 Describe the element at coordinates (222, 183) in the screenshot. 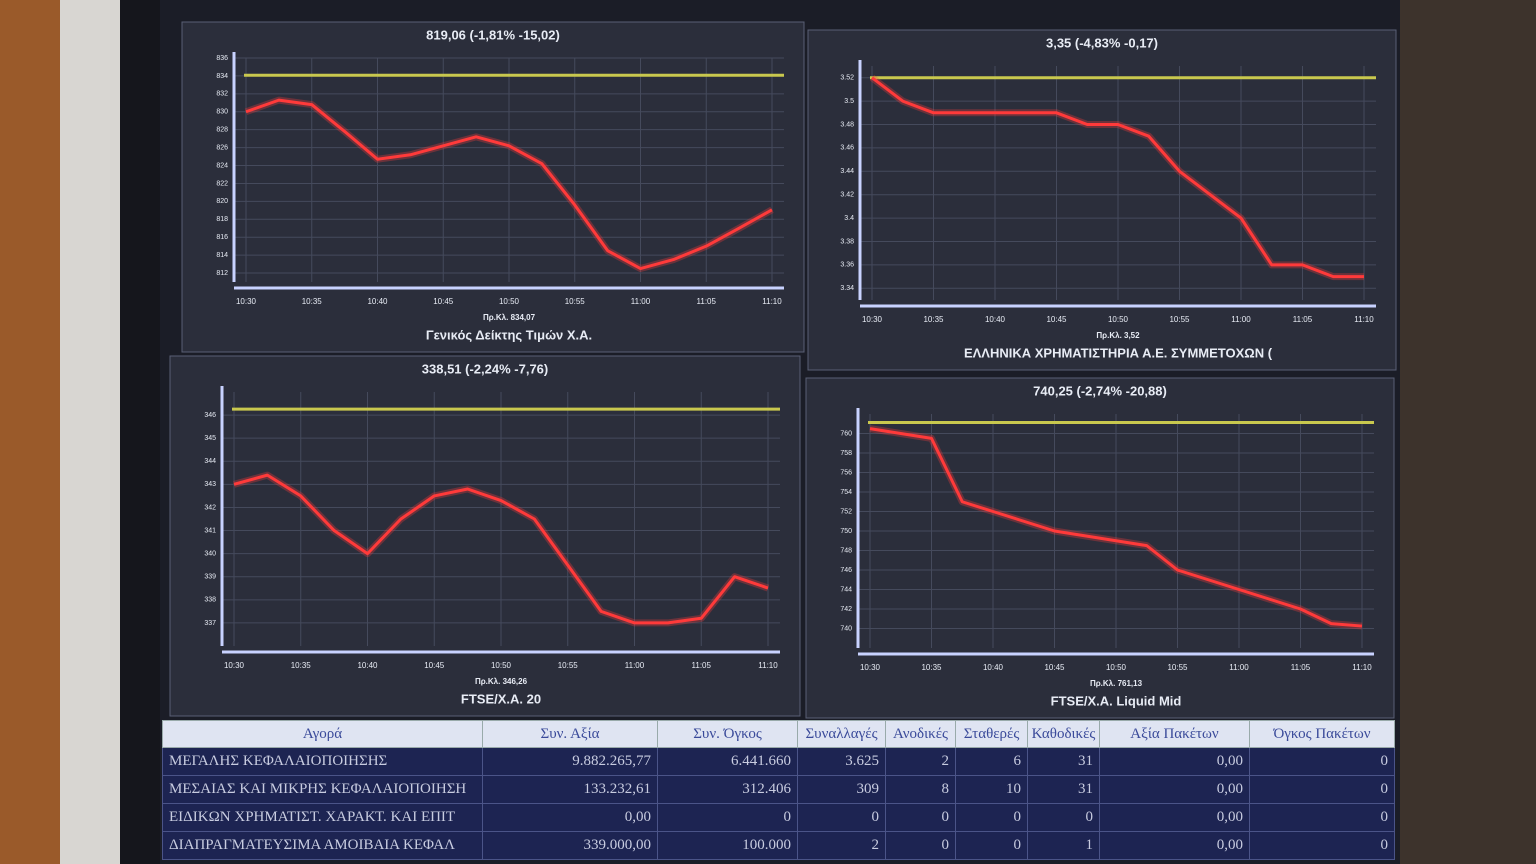

I see `y-tick-label: 822` at that location.